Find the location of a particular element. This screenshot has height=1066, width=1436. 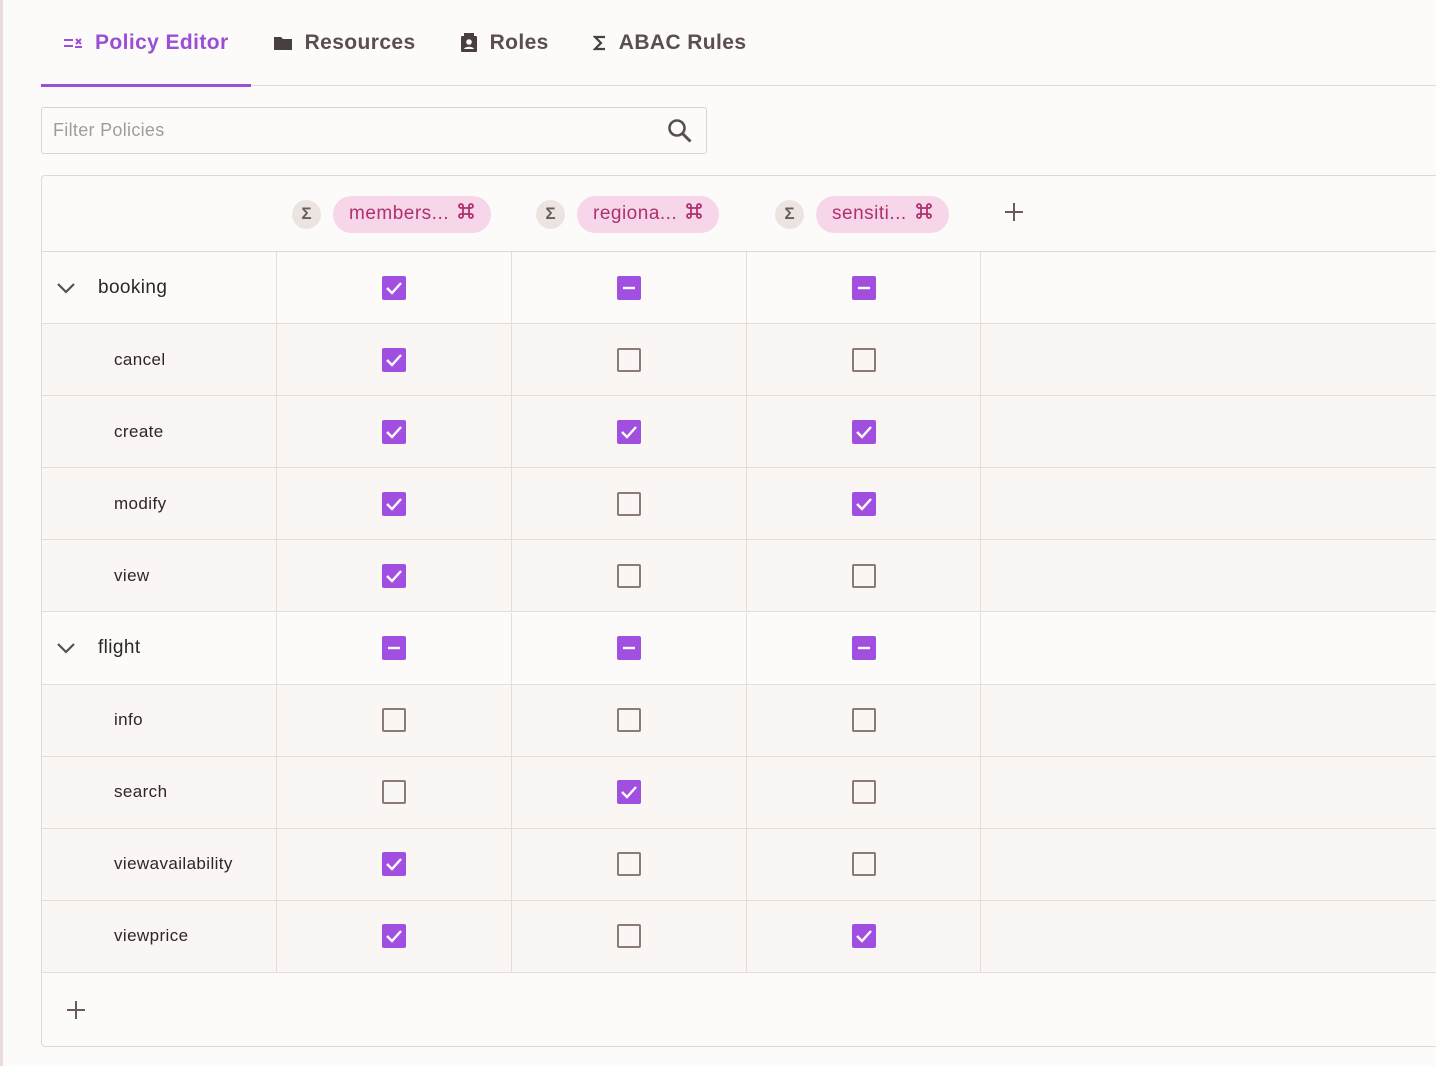

tab-label: Policy Editor is located at coordinates (162, 42).